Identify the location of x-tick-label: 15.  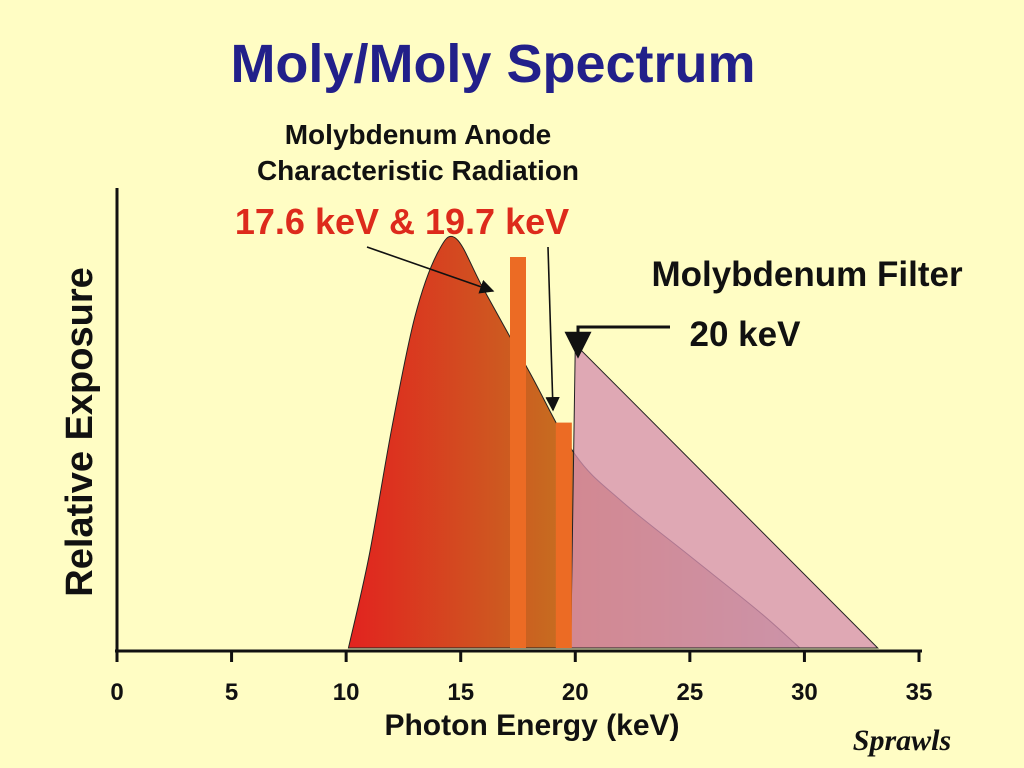
(460, 692).